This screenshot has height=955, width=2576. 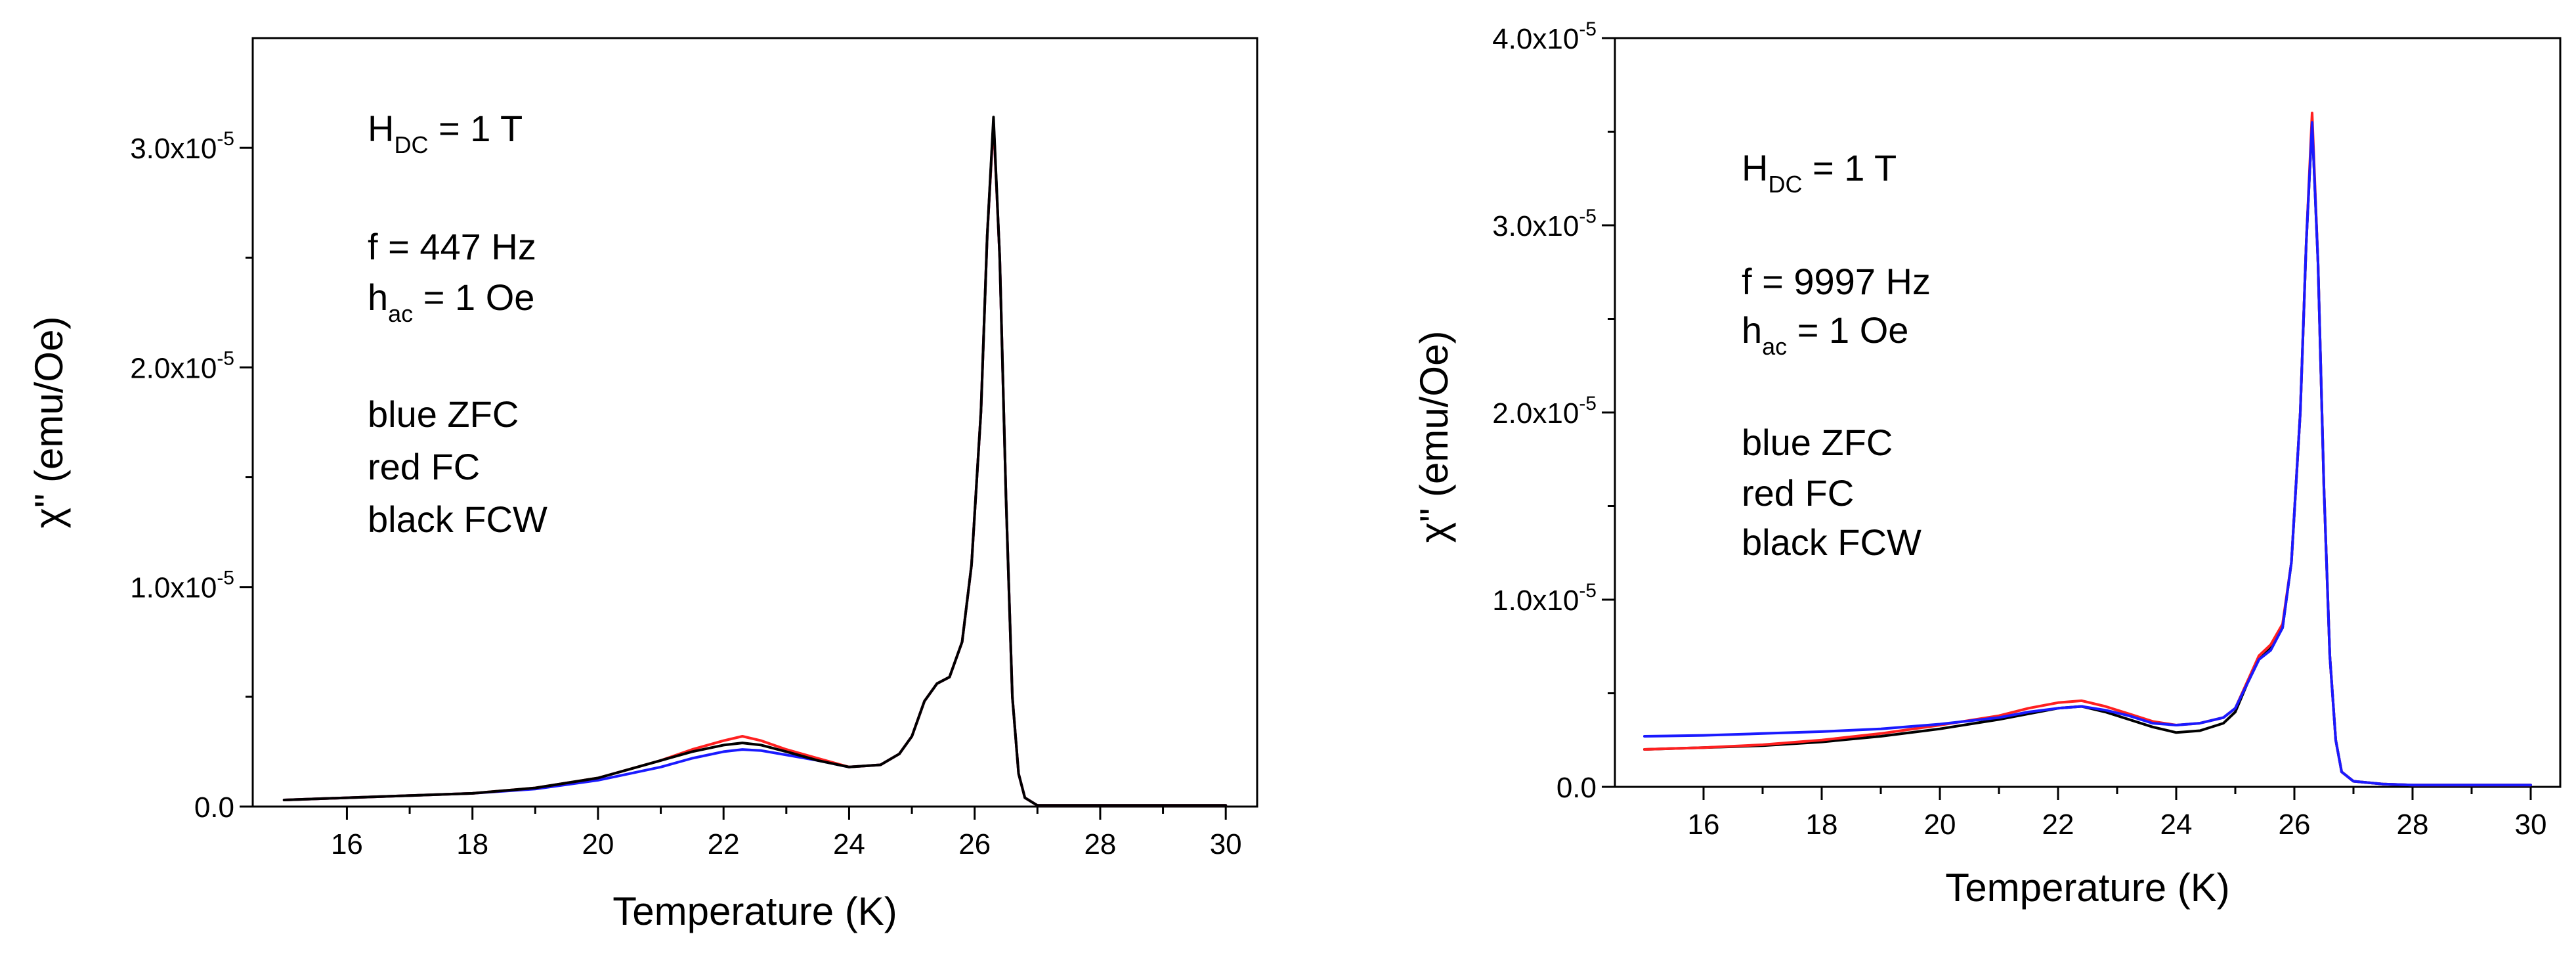 What do you see at coordinates (1544, 36) in the screenshot?
I see `y-tick-label: 4.0x10⁻⁵` at bounding box center [1544, 36].